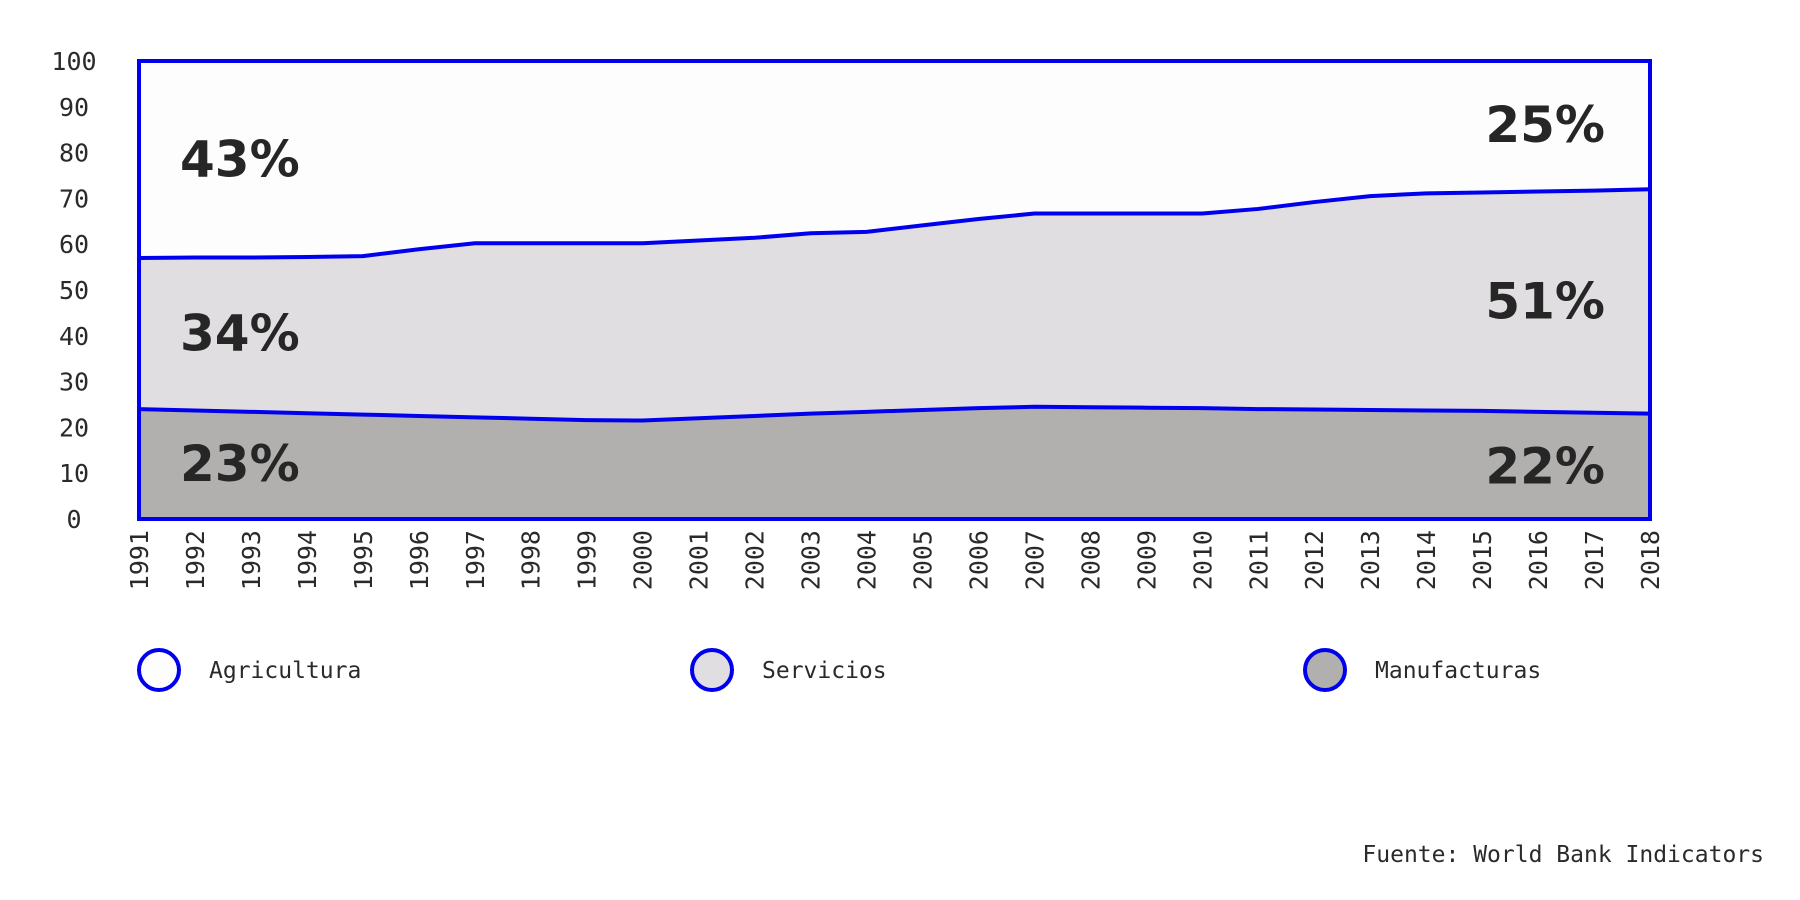  I want to click on y-tick-label: 90, so click(74, 107).